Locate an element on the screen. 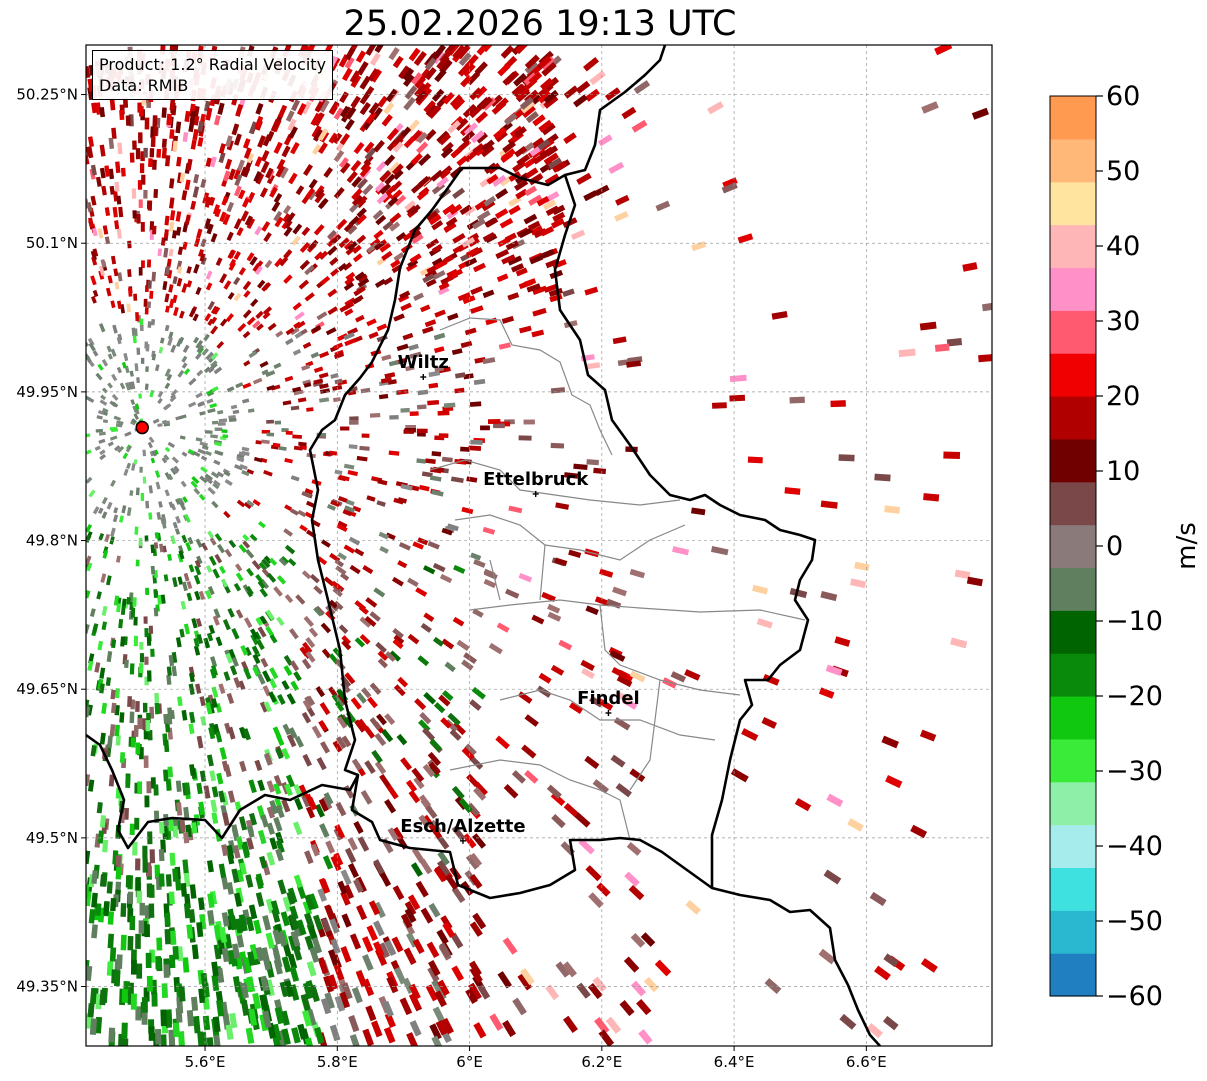 The height and width of the screenshot is (1081, 1207). city-label: Findel is located at coordinates (608, 698).